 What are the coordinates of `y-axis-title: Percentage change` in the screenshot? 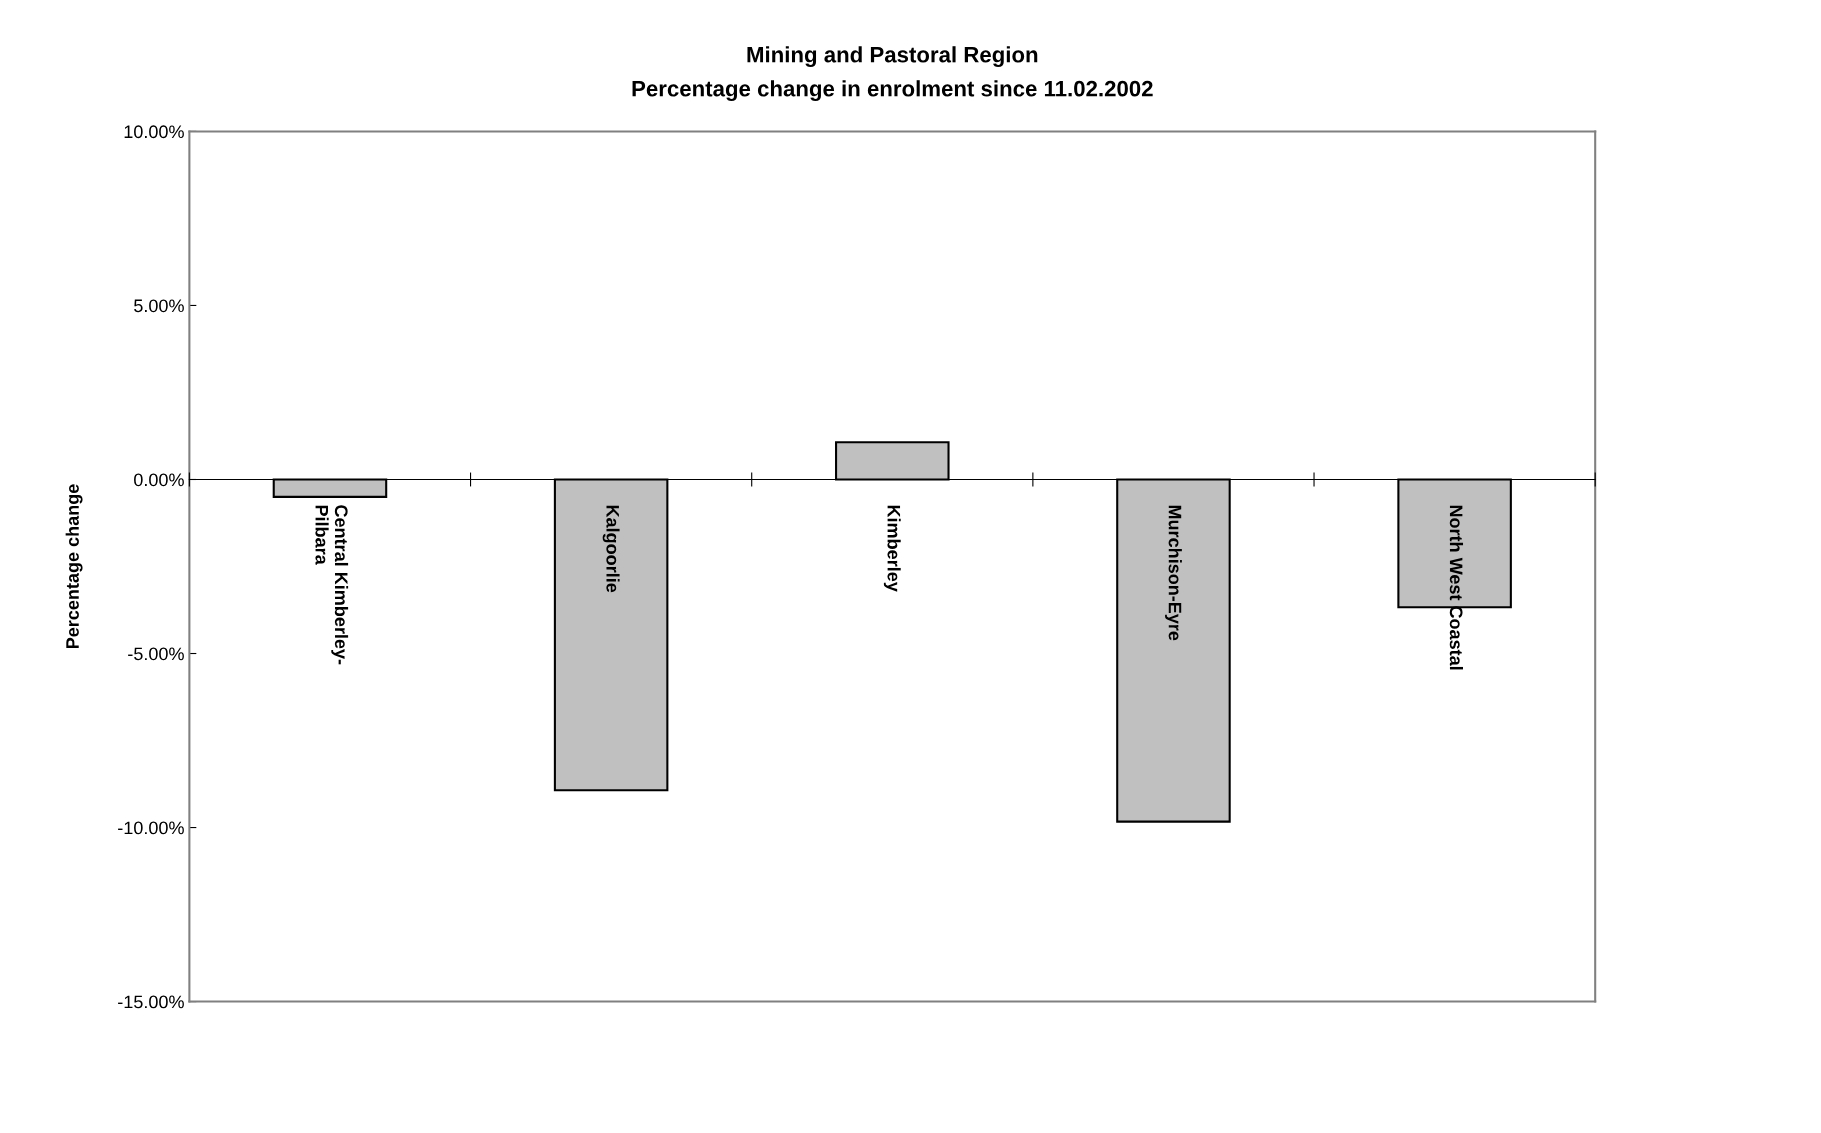 It's located at (74, 566).